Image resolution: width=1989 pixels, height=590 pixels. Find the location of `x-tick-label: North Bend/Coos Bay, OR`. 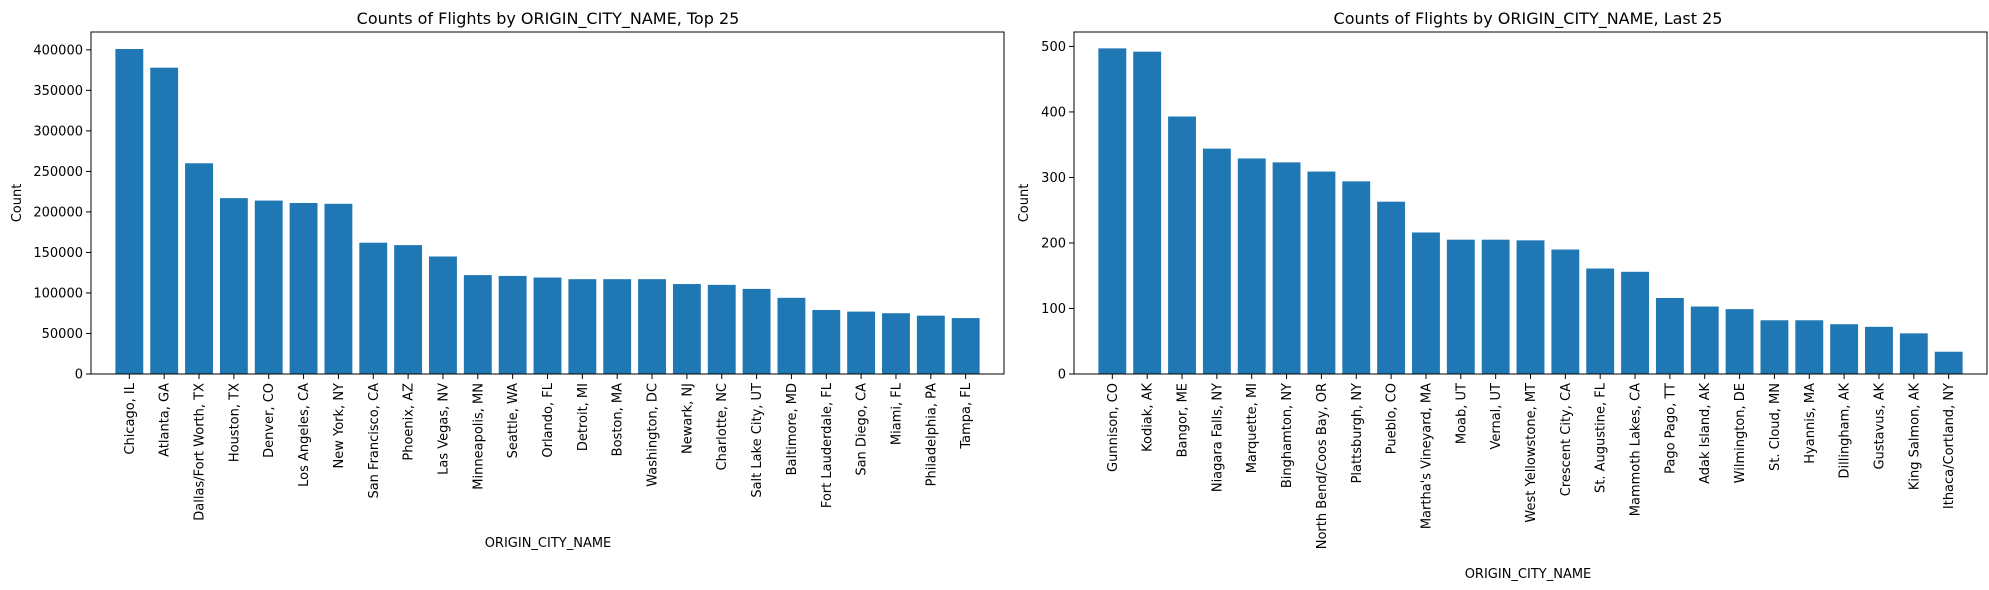

x-tick-label: North Bend/Coos Bay, OR is located at coordinates (1322, 466).